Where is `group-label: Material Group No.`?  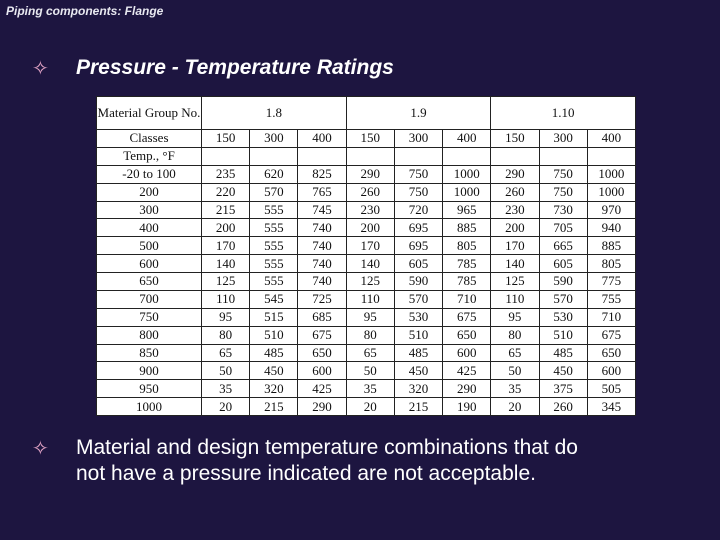 group-label: Material Group No. is located at coordinates (149, 113).